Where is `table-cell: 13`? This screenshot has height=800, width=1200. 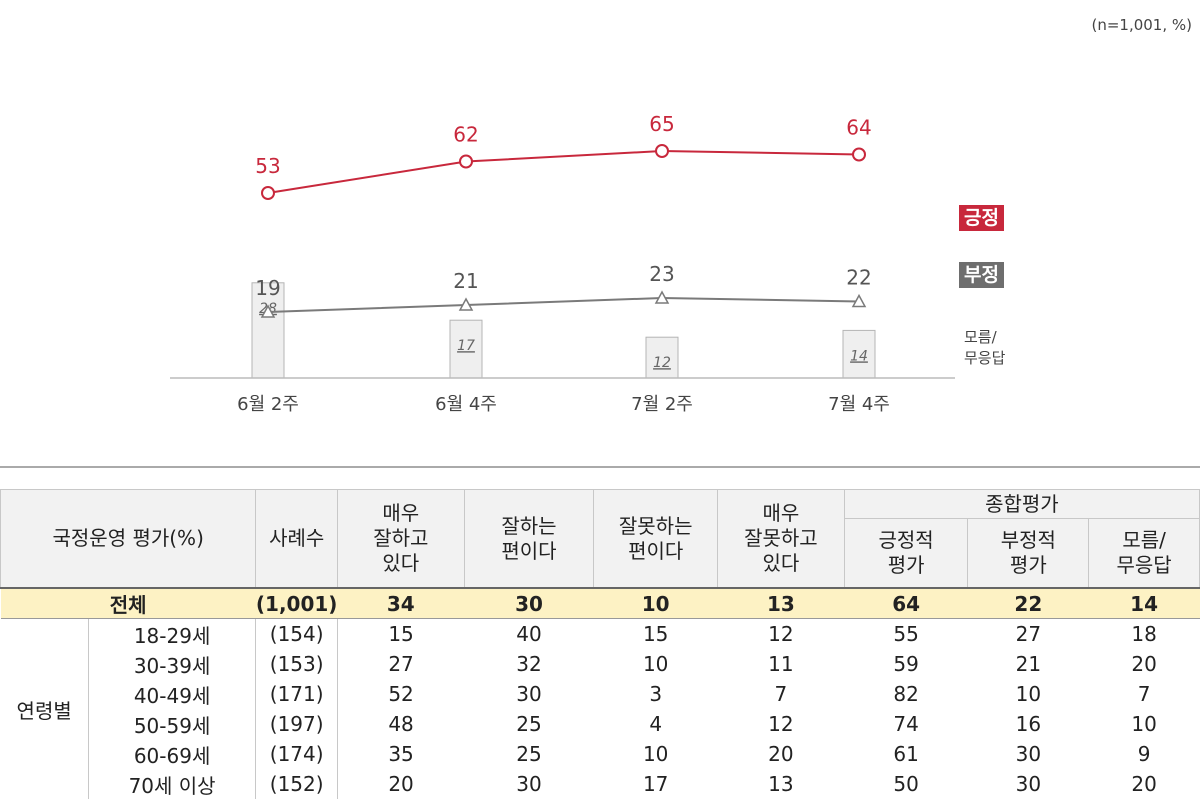 table-cell: 13 is located at coordinates (781, 784).